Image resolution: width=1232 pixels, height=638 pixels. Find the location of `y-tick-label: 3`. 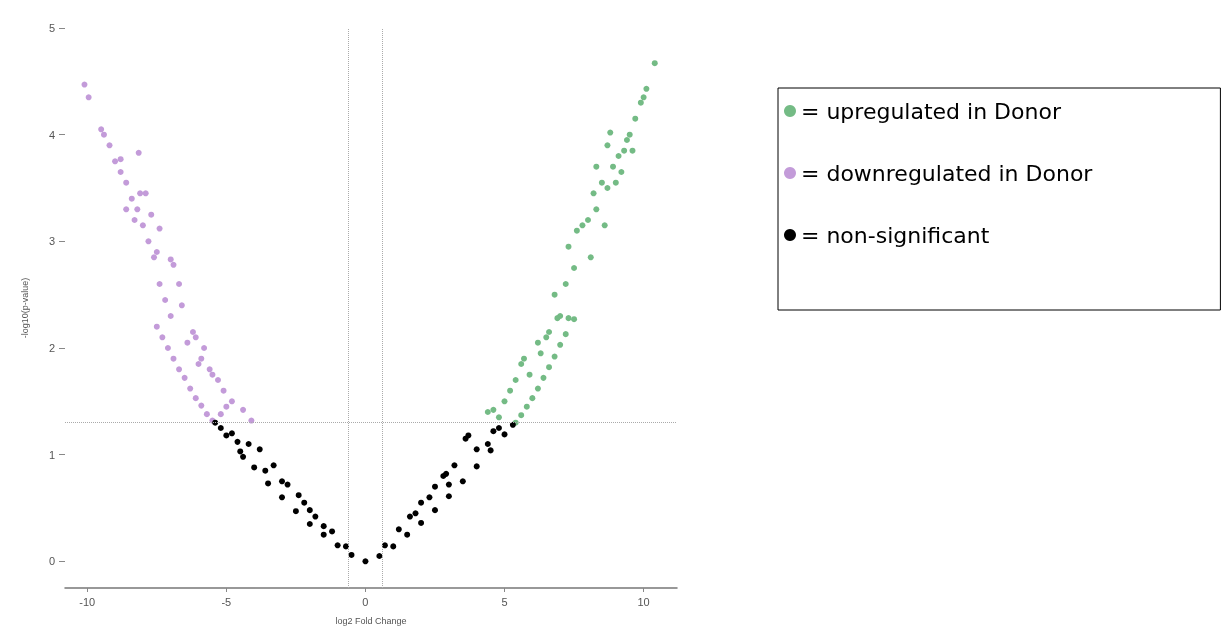

y-tick-label: 3 is located at coordinates (51, 241).